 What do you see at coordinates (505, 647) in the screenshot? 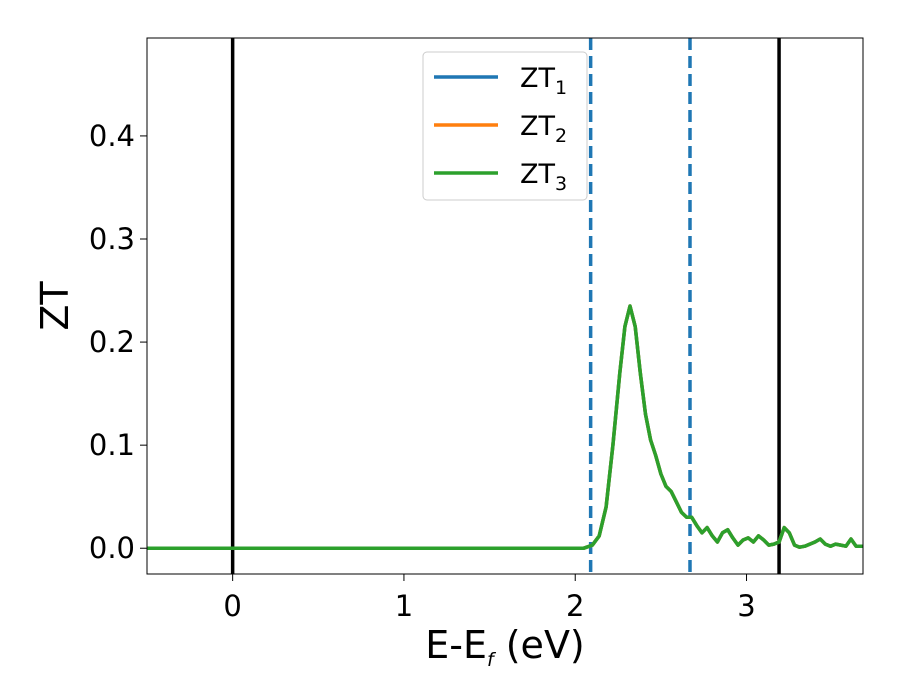
I see `x-axis-label: E-Ef (eV)` at bounding box center [505, 647].